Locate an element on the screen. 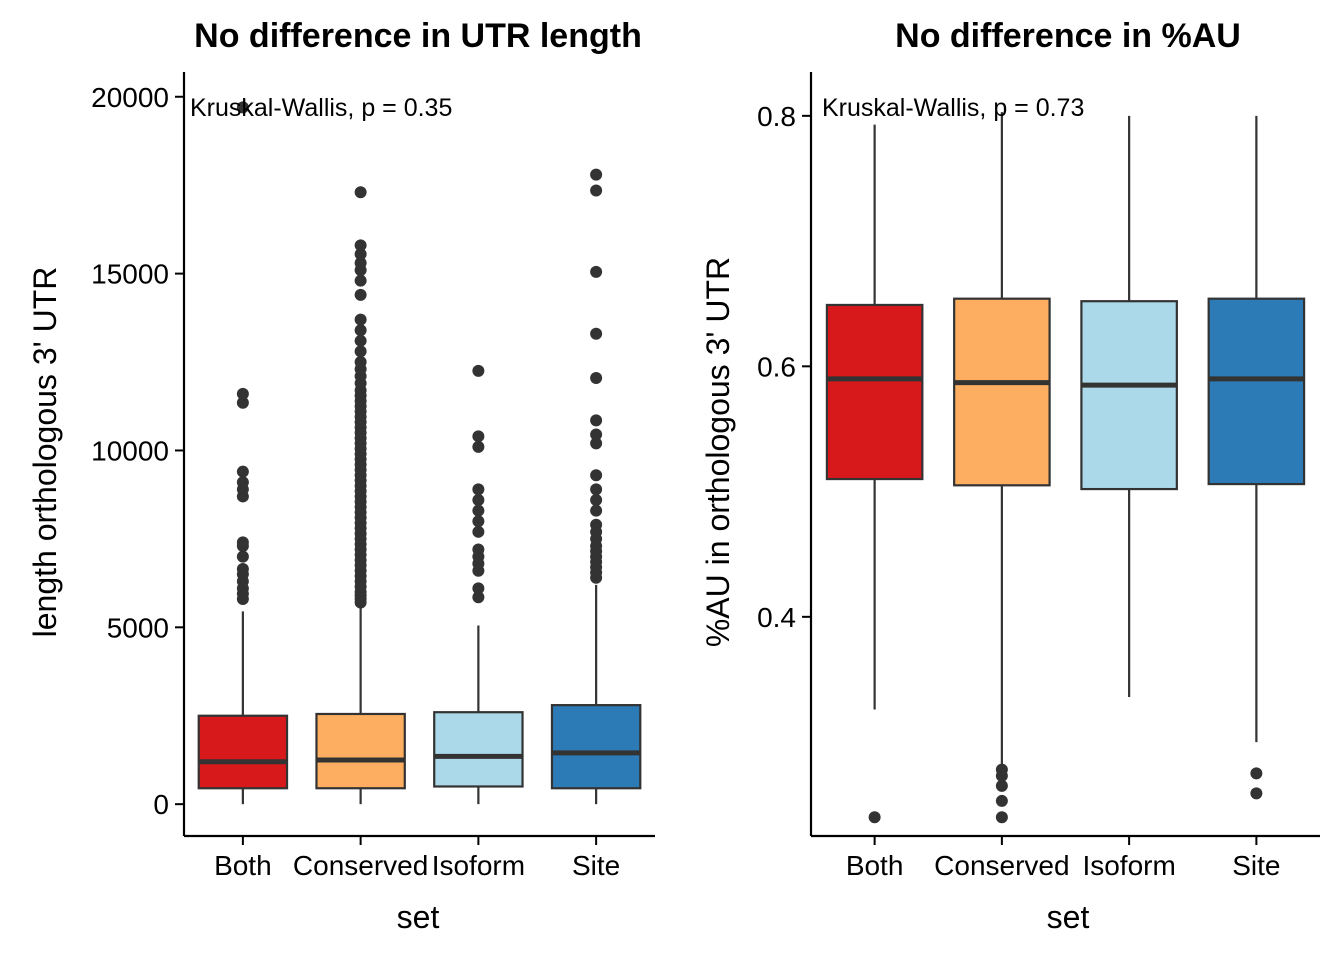 The width and height of the screenshot is (1344, 965). y-tick-label: 0.8 is located at coordinates (776, 116).